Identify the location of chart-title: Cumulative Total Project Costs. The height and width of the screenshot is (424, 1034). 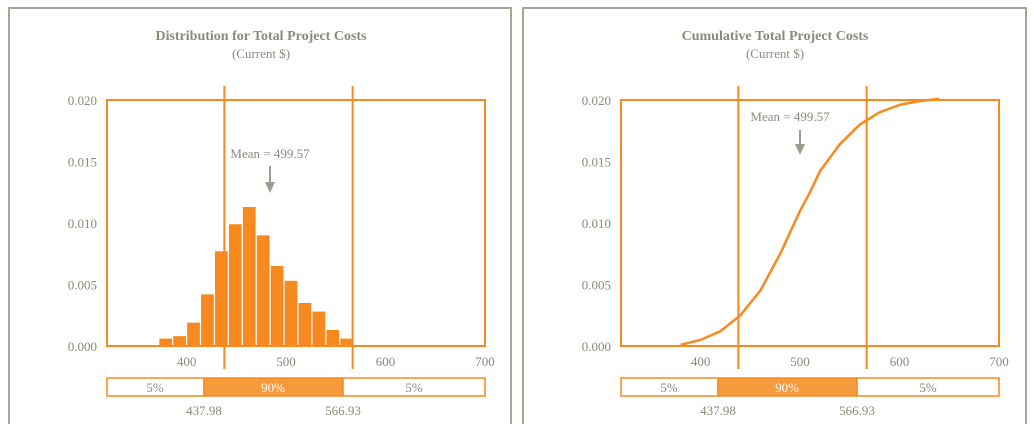
(775, 36).